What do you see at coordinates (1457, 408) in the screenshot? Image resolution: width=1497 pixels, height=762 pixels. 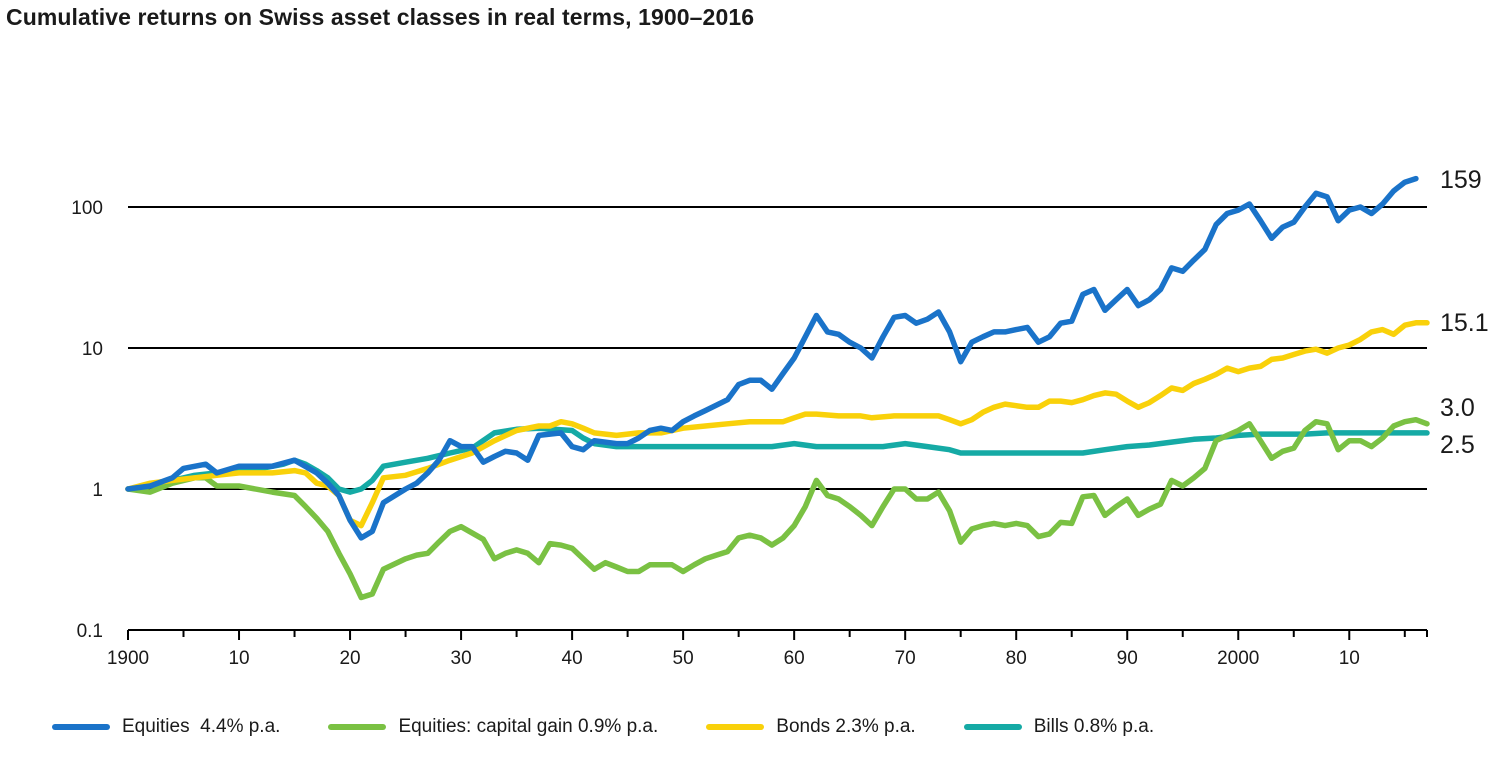 I see `end-value-label: 3.0` at bounding box center [1457, 408].